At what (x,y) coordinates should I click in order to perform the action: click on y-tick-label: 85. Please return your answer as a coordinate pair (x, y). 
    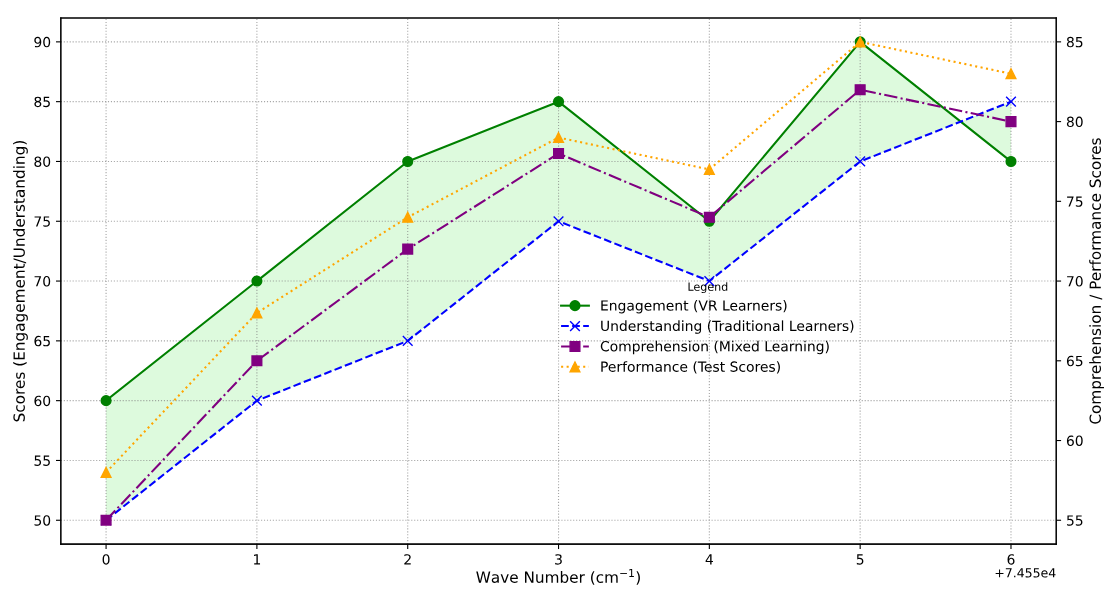
    Looking at the image, I should click on (42, 102).